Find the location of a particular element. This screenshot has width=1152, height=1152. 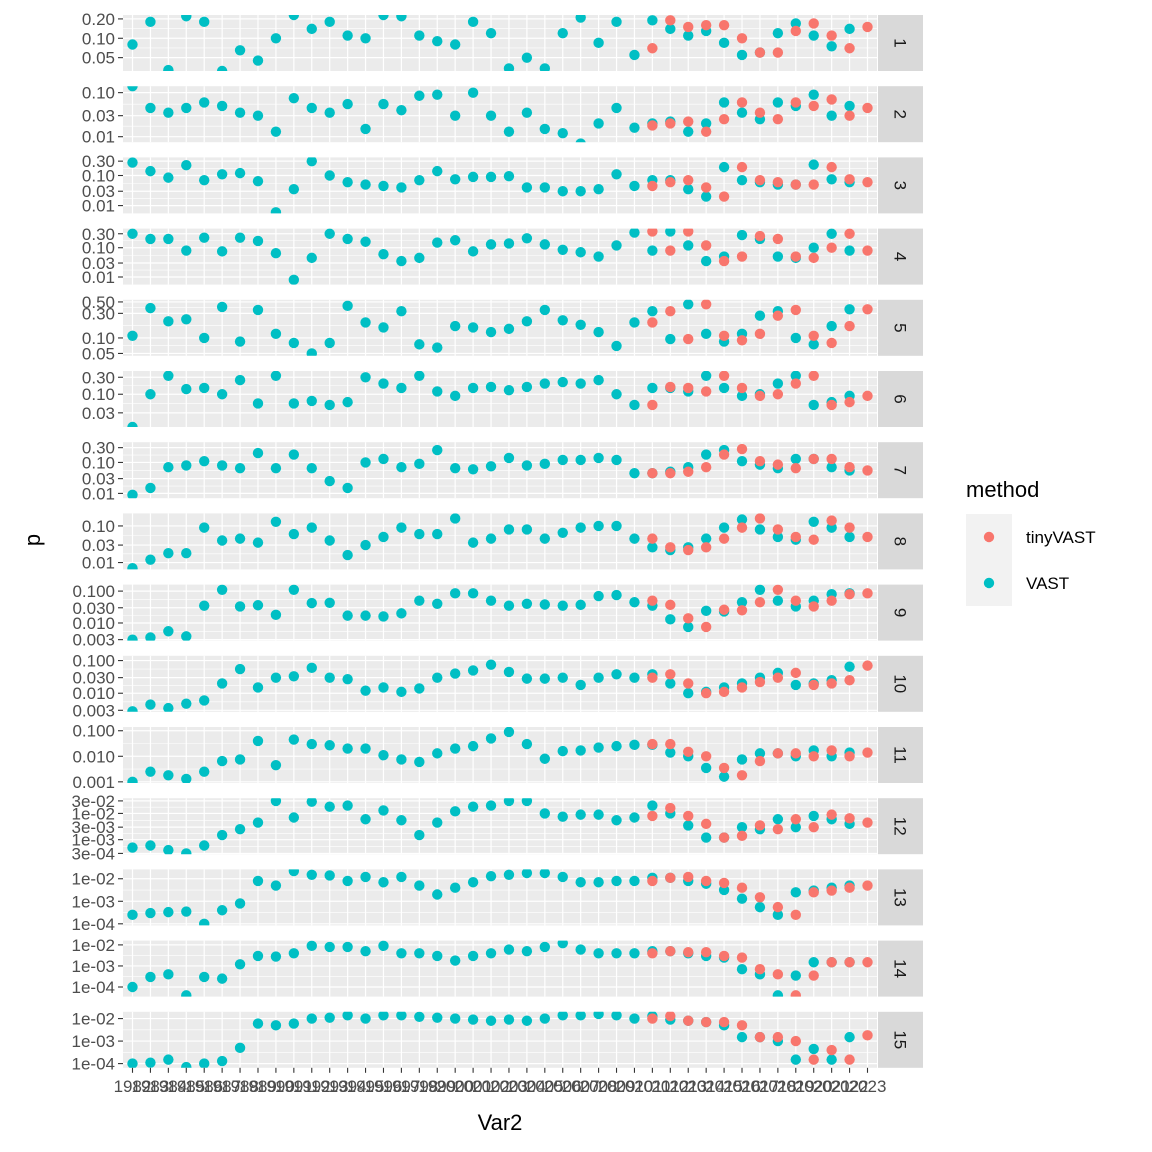

x-tick-label: 2006 is located at coordinates (563, 1086).